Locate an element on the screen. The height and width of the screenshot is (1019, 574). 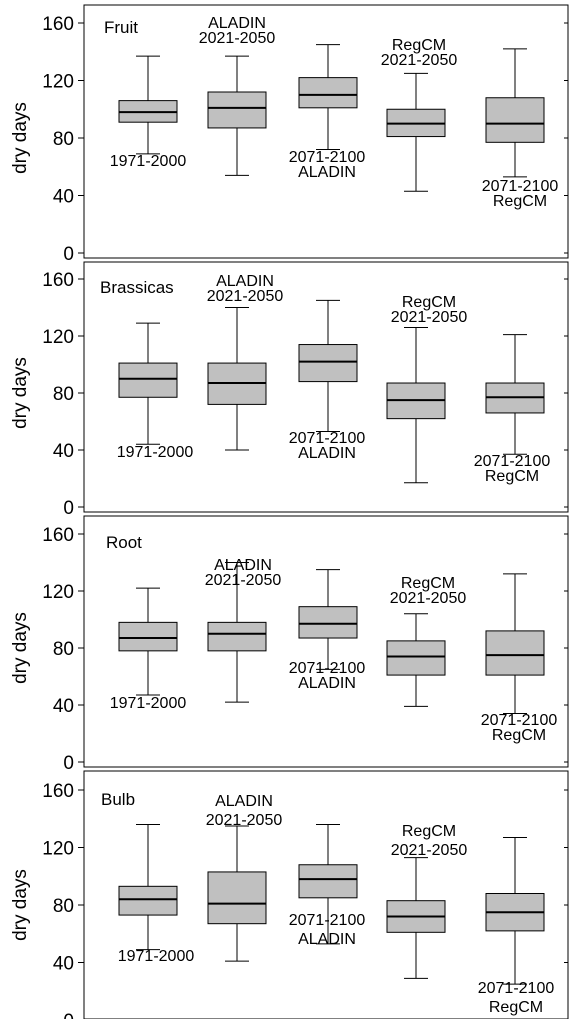
panel-title: Bulb is located at coordinates (118, 799).